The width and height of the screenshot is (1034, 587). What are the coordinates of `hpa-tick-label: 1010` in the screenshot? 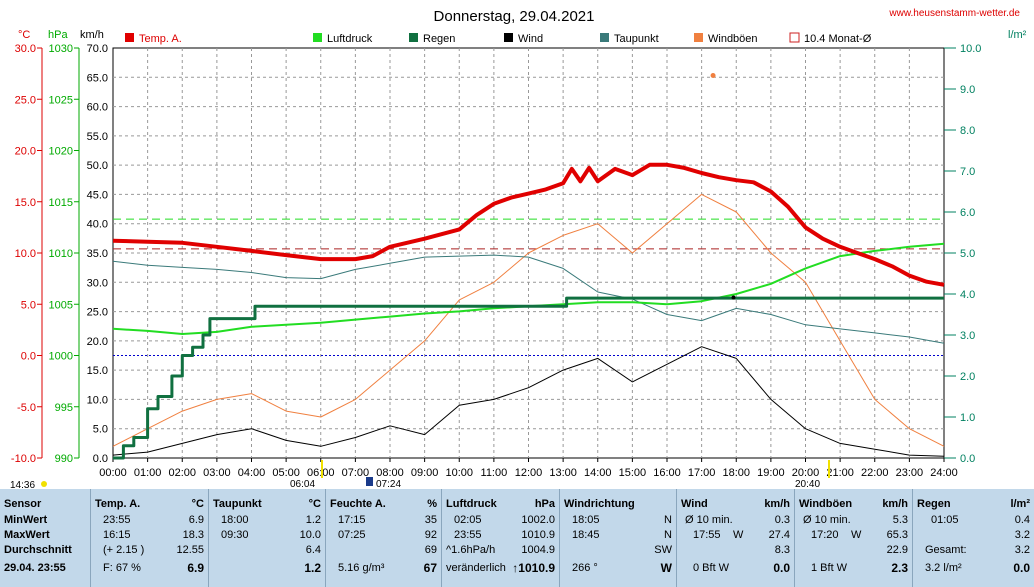 It's located at (61, 254).